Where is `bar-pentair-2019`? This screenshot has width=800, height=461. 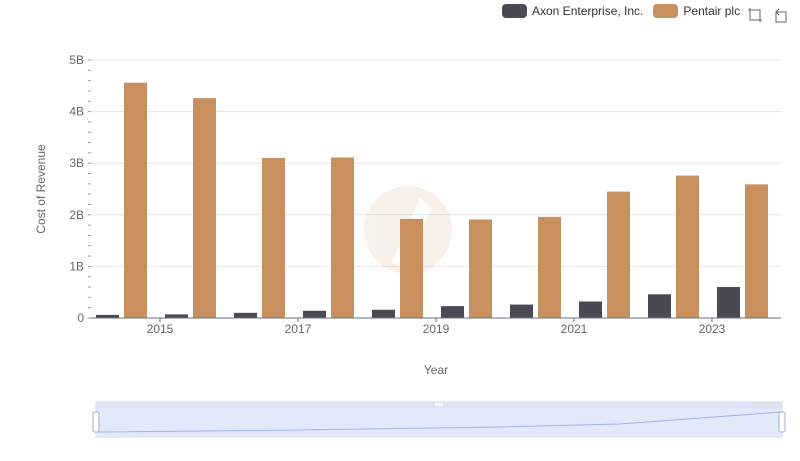 bar-pentair-2019 is located at coordinates (480, 268).